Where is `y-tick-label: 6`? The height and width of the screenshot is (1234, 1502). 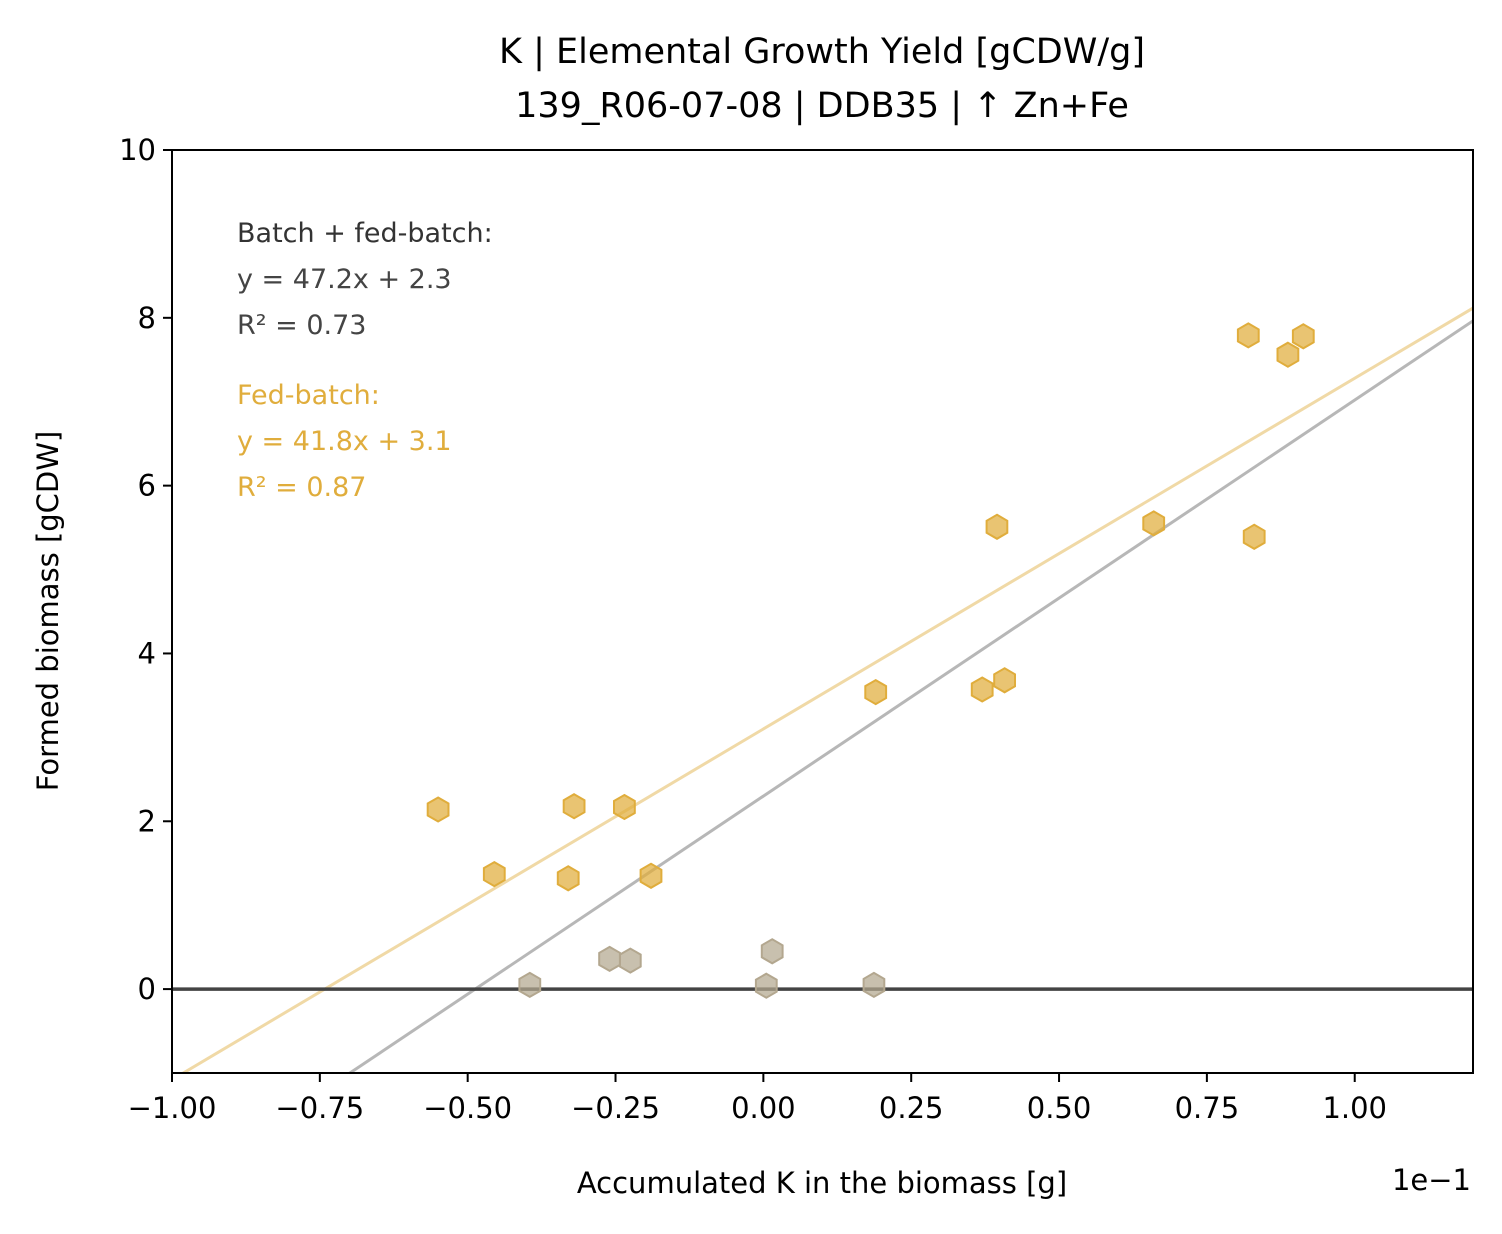
y-tick-label: 6 is located at coordinates (147, 486).